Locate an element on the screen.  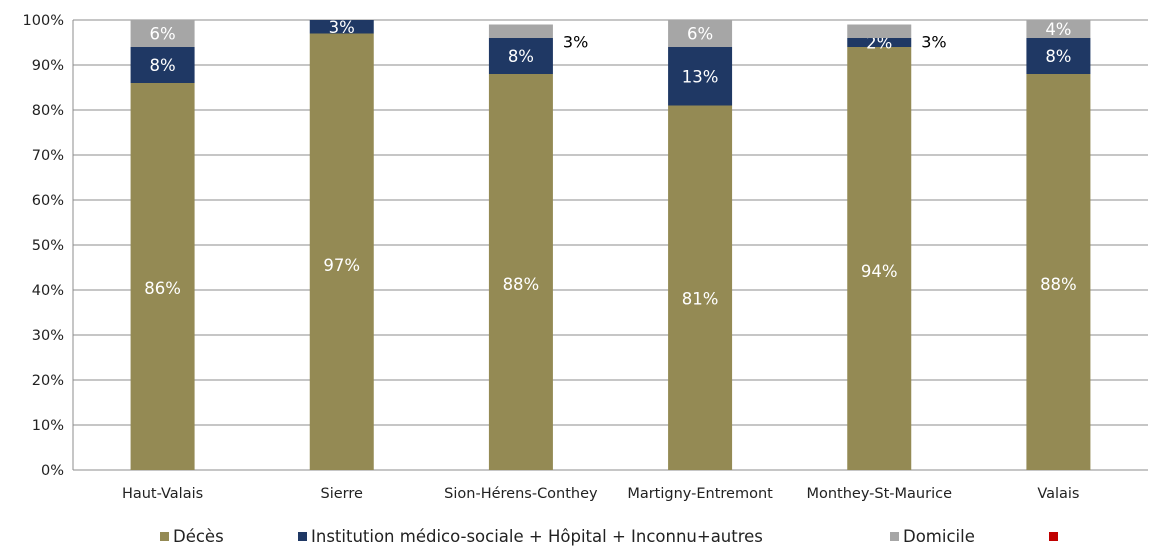
y-tick-label: 60% is located at coordinates (48, 201).